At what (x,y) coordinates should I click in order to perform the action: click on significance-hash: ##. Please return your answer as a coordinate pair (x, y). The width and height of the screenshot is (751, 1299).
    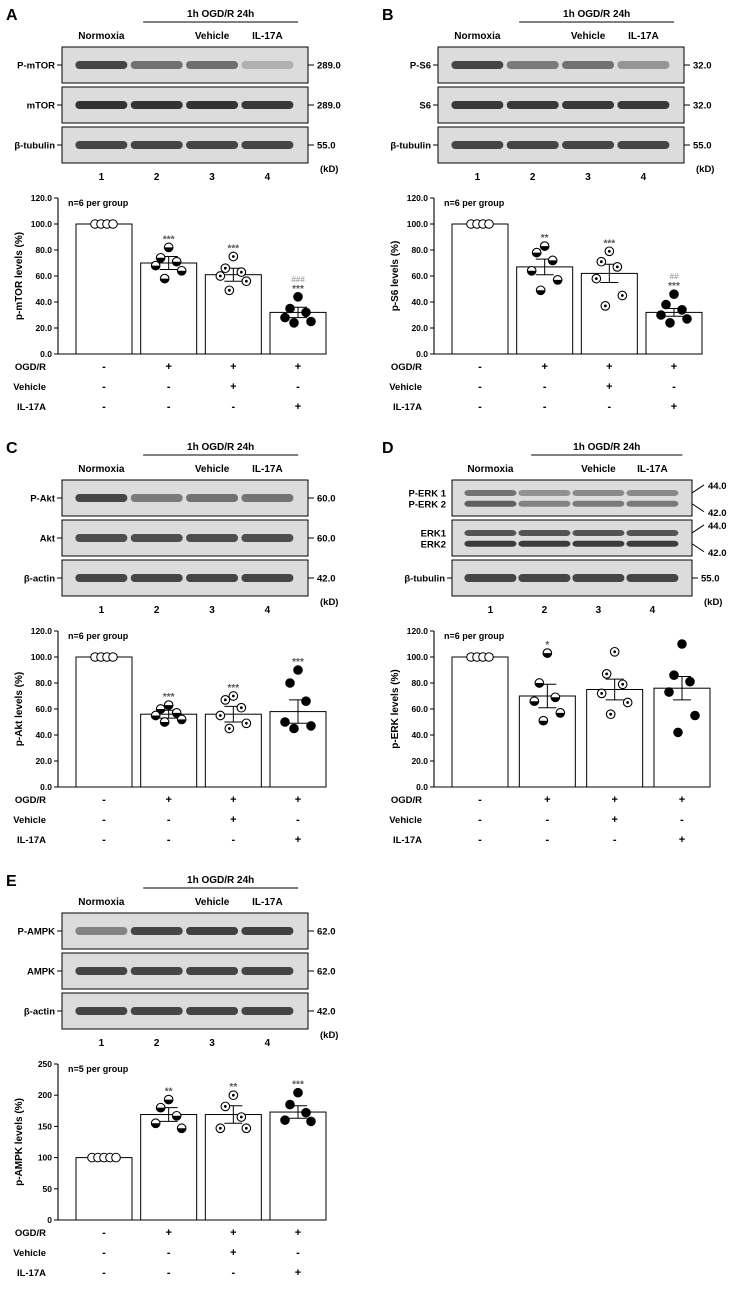
    Looking at the image, I should click on (674, 276).